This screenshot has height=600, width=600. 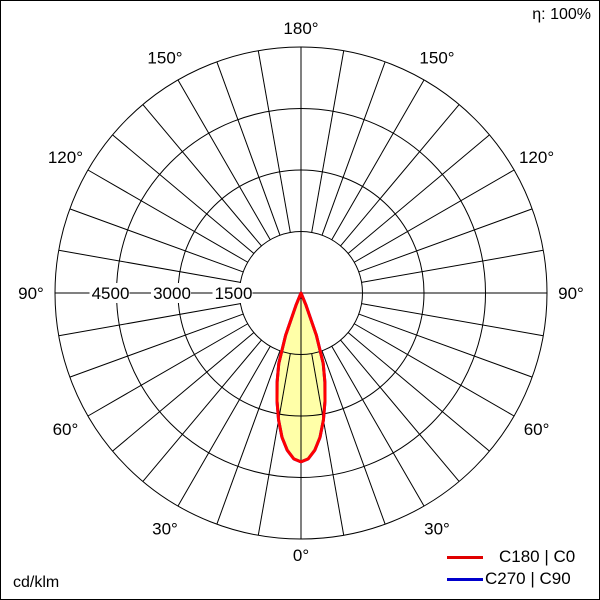 I want to click on legend: C180 | C0 C270 | C90, so click(x=522, y=569).